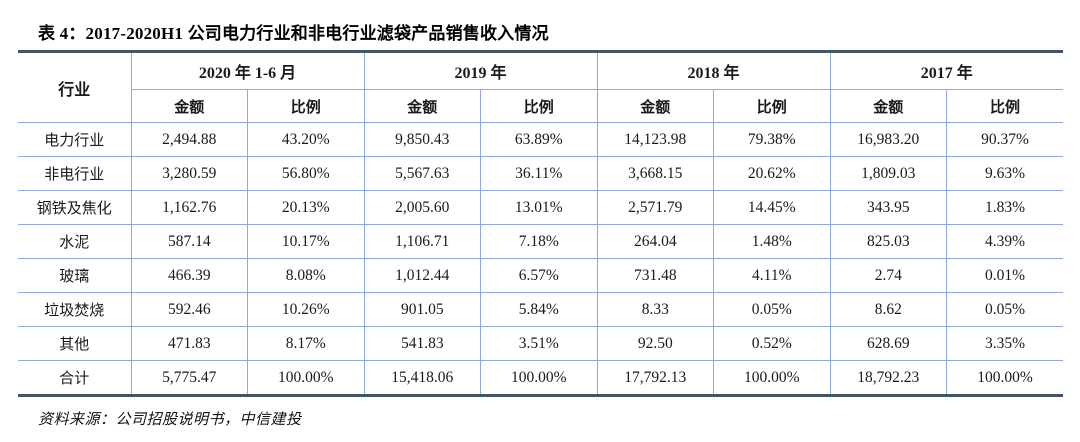  Describe the element at coordinates (189, 309) in the screenshot. I see `table-cell: 592.46` at that location.